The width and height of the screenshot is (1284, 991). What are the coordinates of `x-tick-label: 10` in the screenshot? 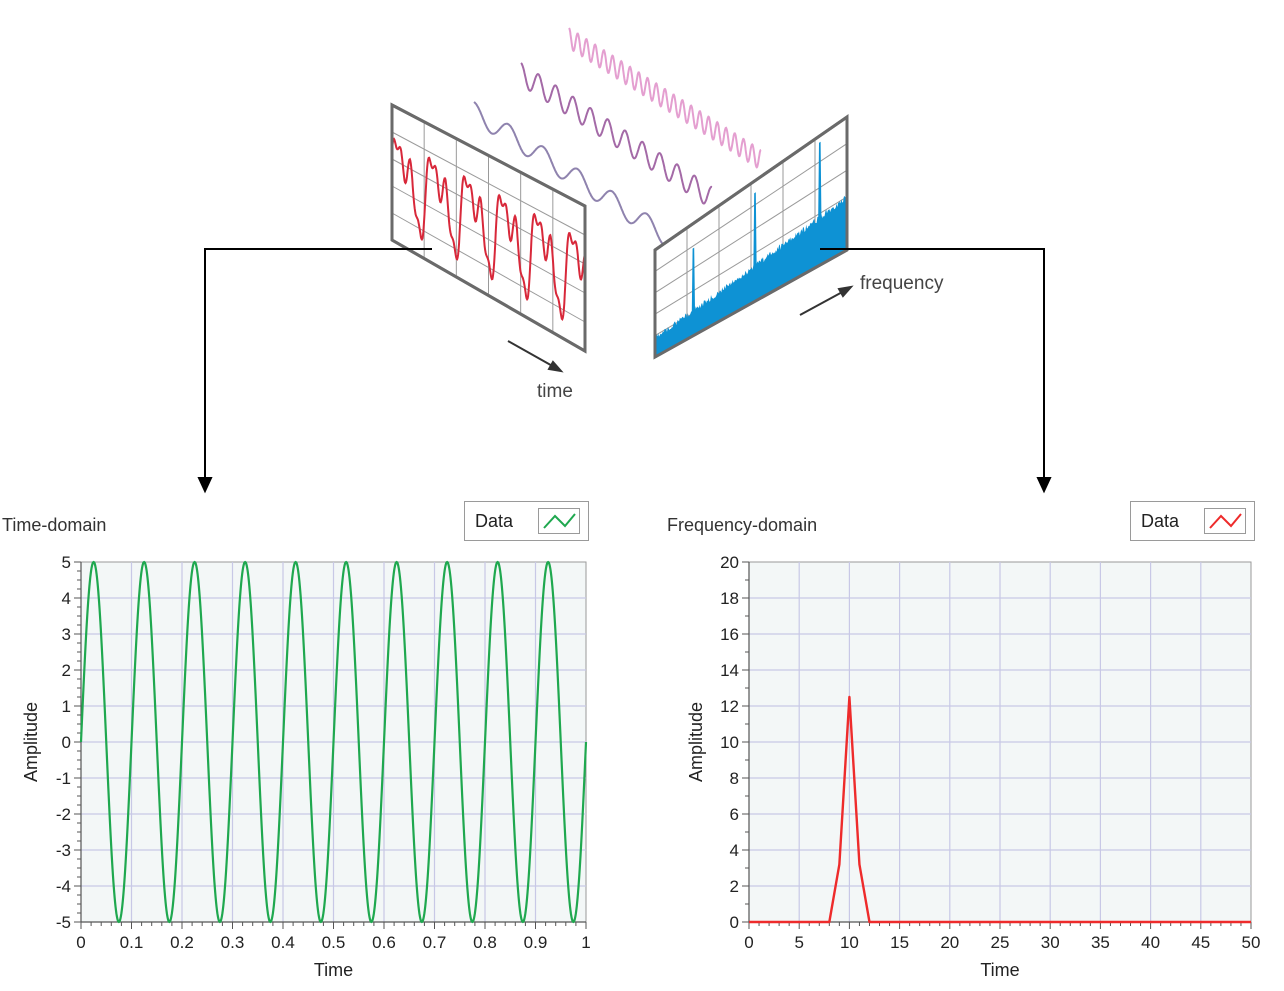 It's located at (849, 942).